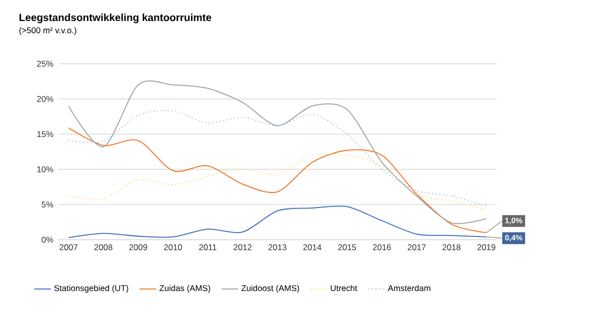 This screenshot has height=333, width=609. What do you see at coordinates (173, 247) in the screenshot?
I see `x-tick-label: 2010` at bounding box center [173, 247].